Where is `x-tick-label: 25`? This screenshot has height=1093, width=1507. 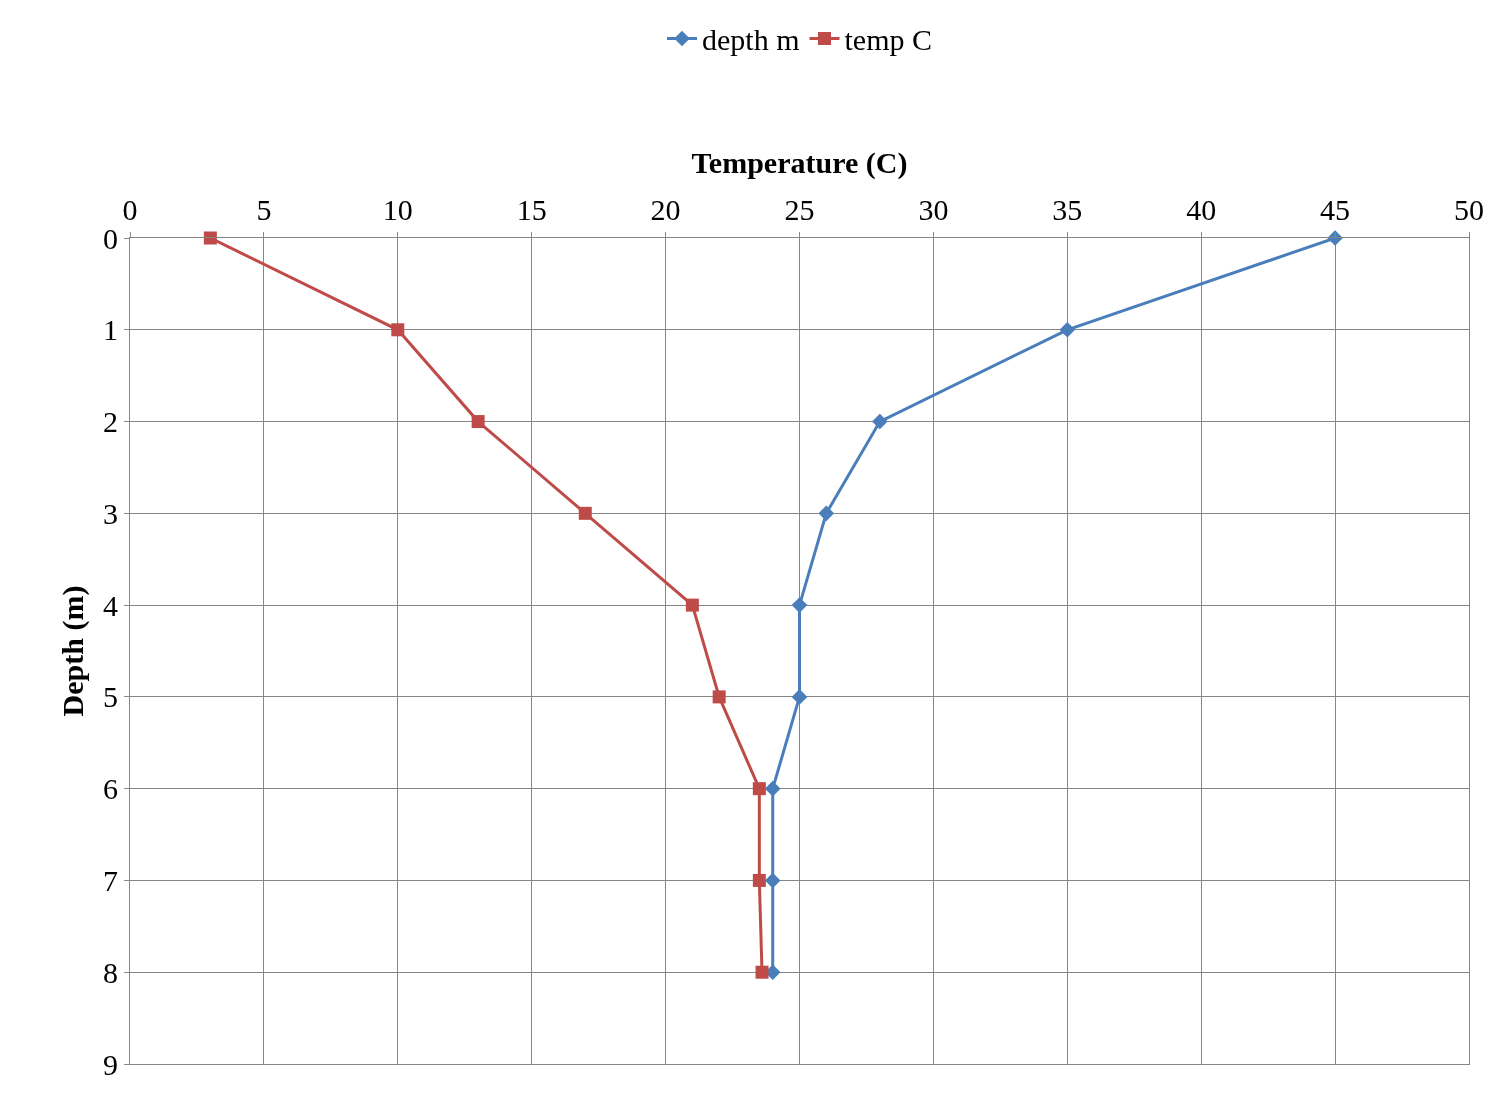 x-tick-label: 25 is located at coordinates (799, 209).